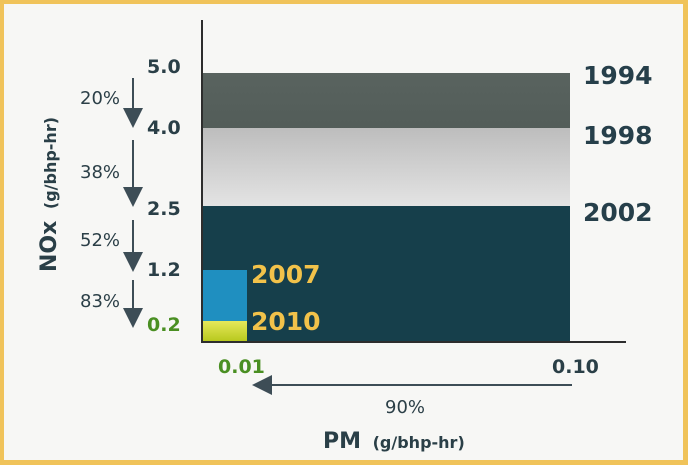 Image resolution: width=688 pixels, height=465 pixels. What do you see at coordinates (342, 441) in the screenshot?
I see `x-axis-label: PM` at bounding box center [342, 441].